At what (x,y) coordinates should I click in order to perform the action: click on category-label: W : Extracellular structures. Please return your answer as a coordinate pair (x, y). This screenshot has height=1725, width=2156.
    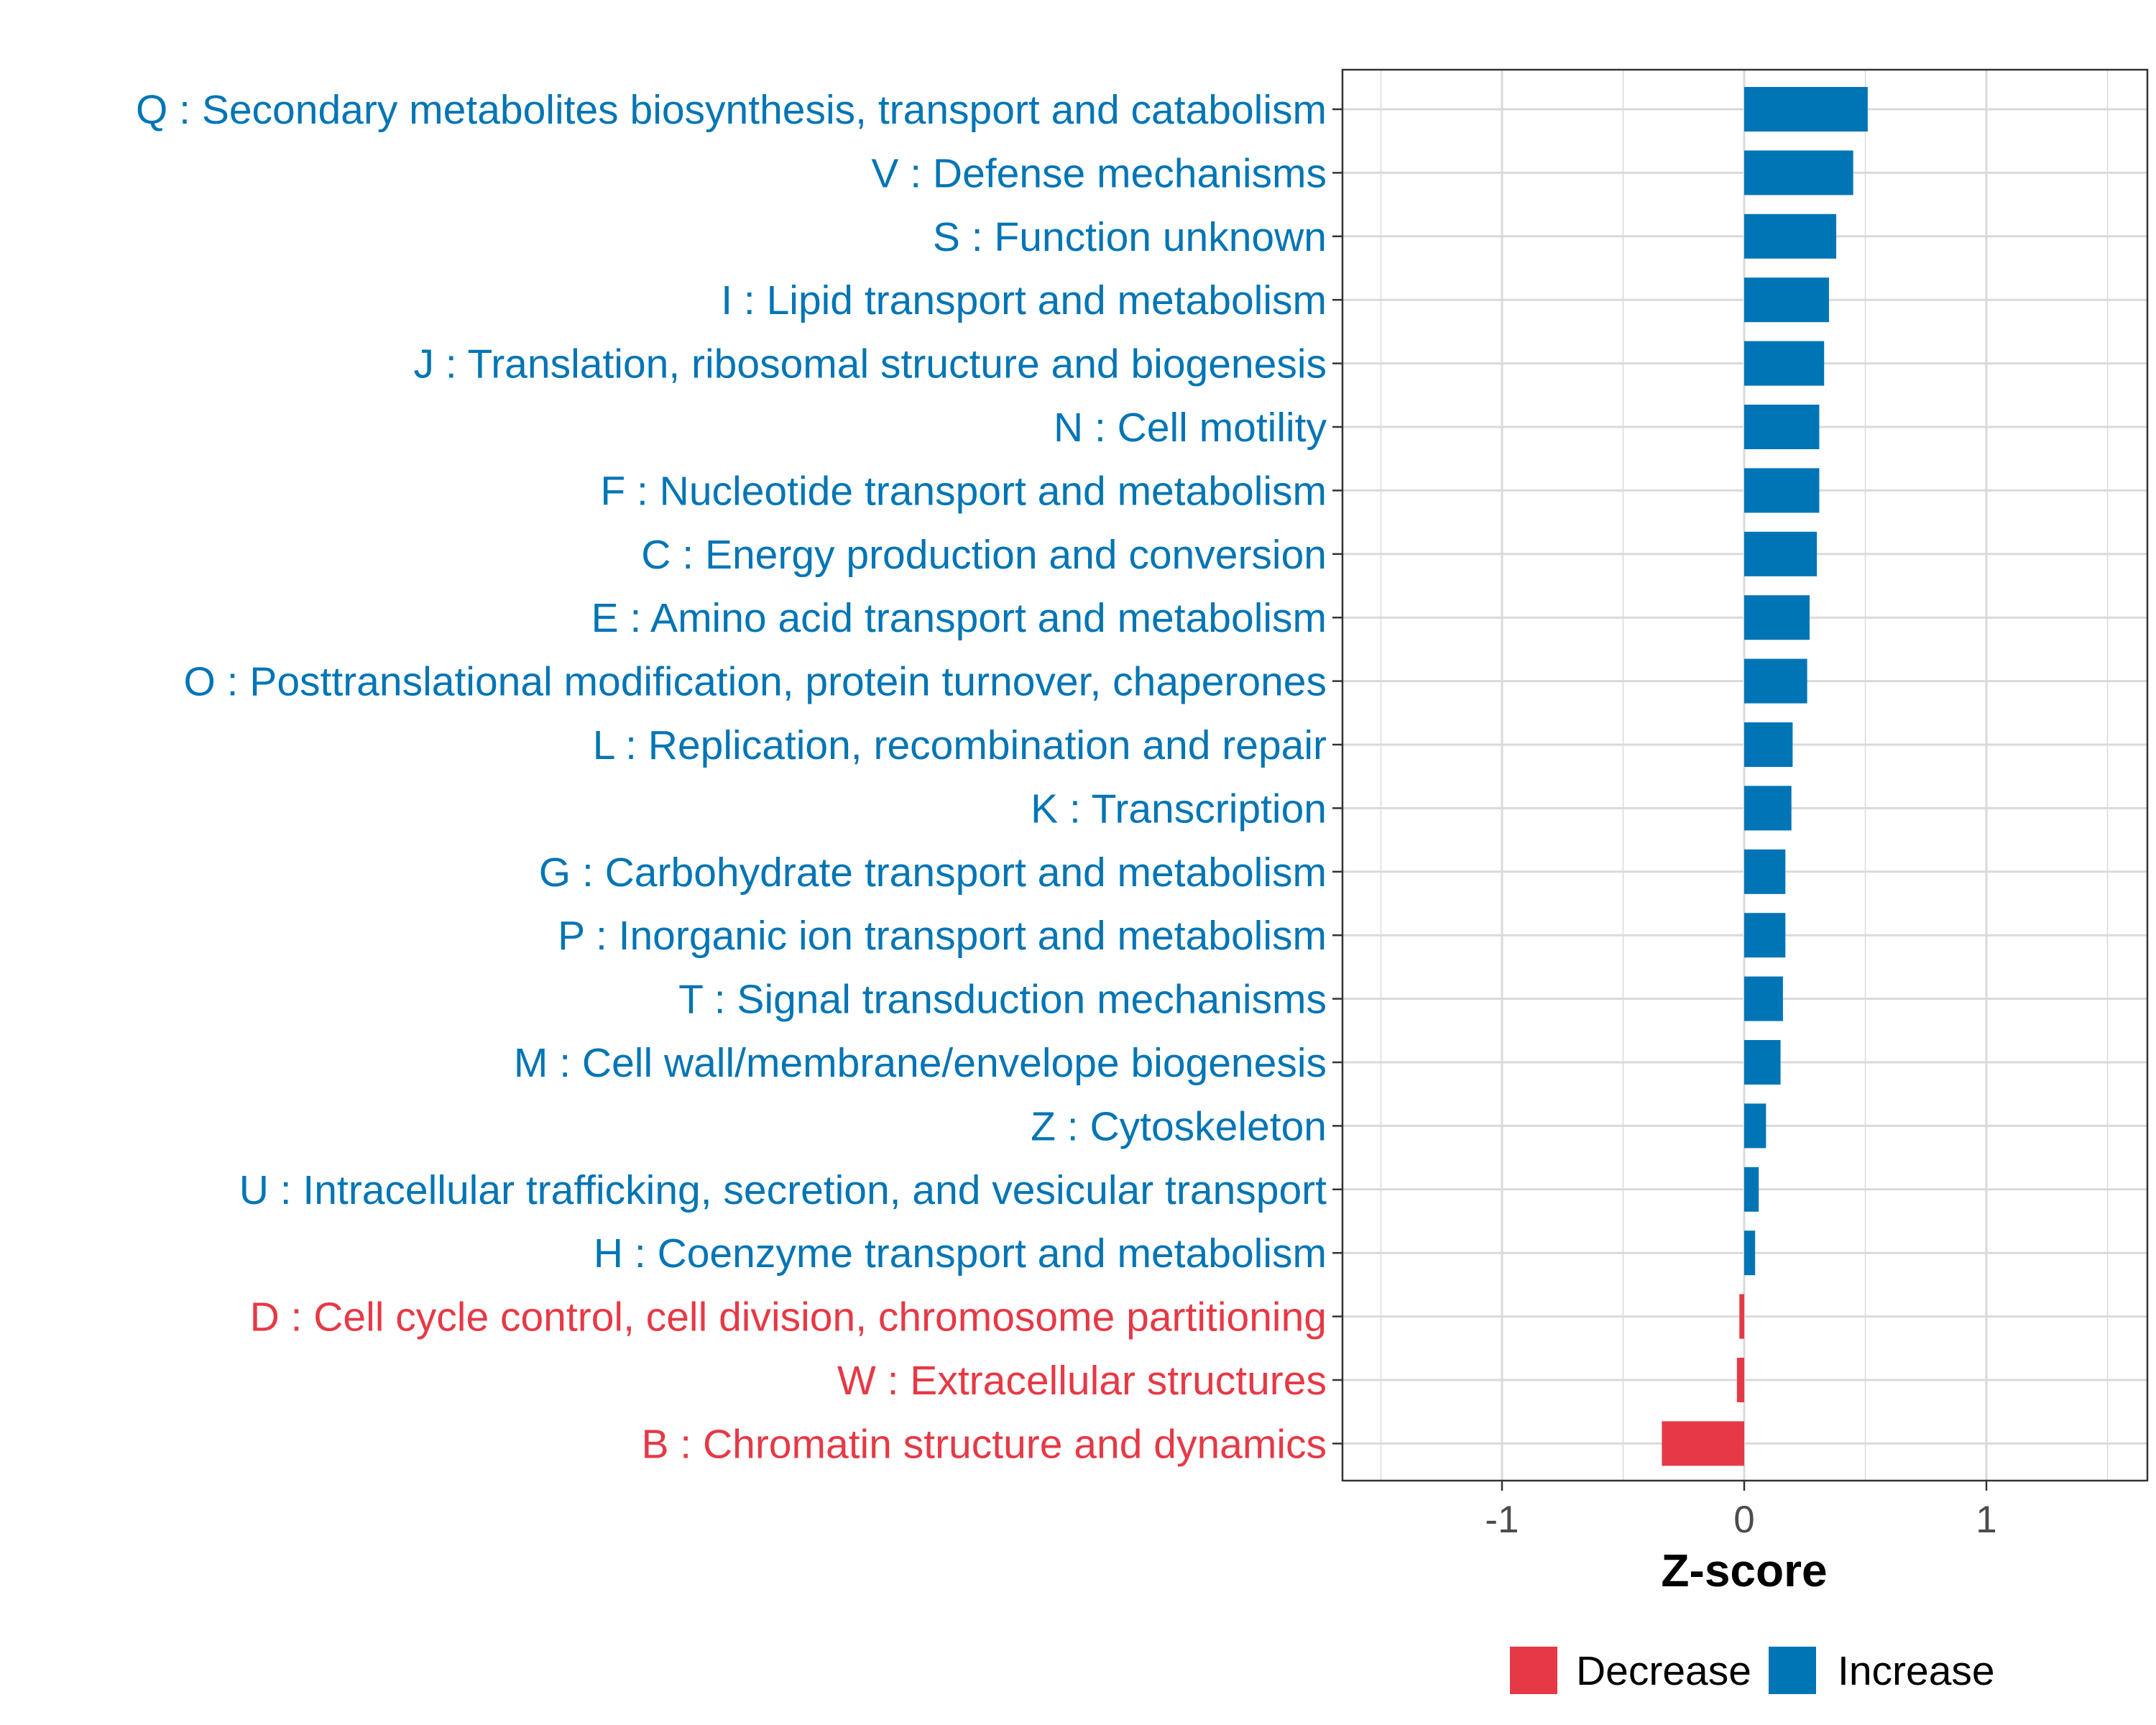
    Looking at the image, I should click on (1082, 1381).